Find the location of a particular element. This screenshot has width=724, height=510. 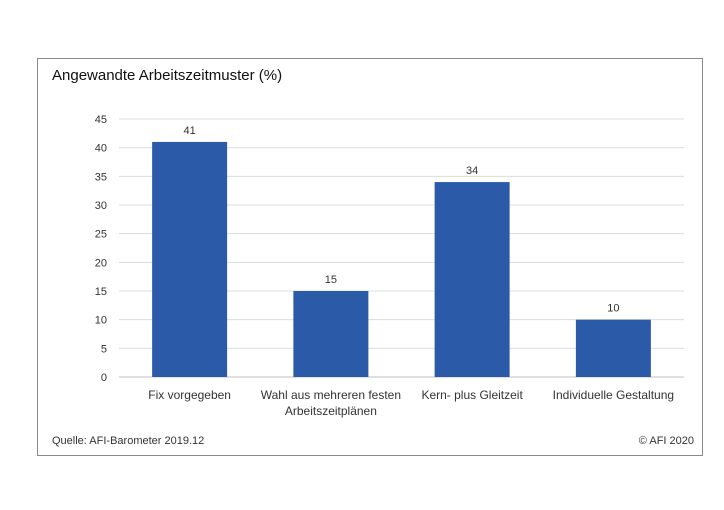

copyright-note: © AFI 2020 is located at coordinates (666, 441).